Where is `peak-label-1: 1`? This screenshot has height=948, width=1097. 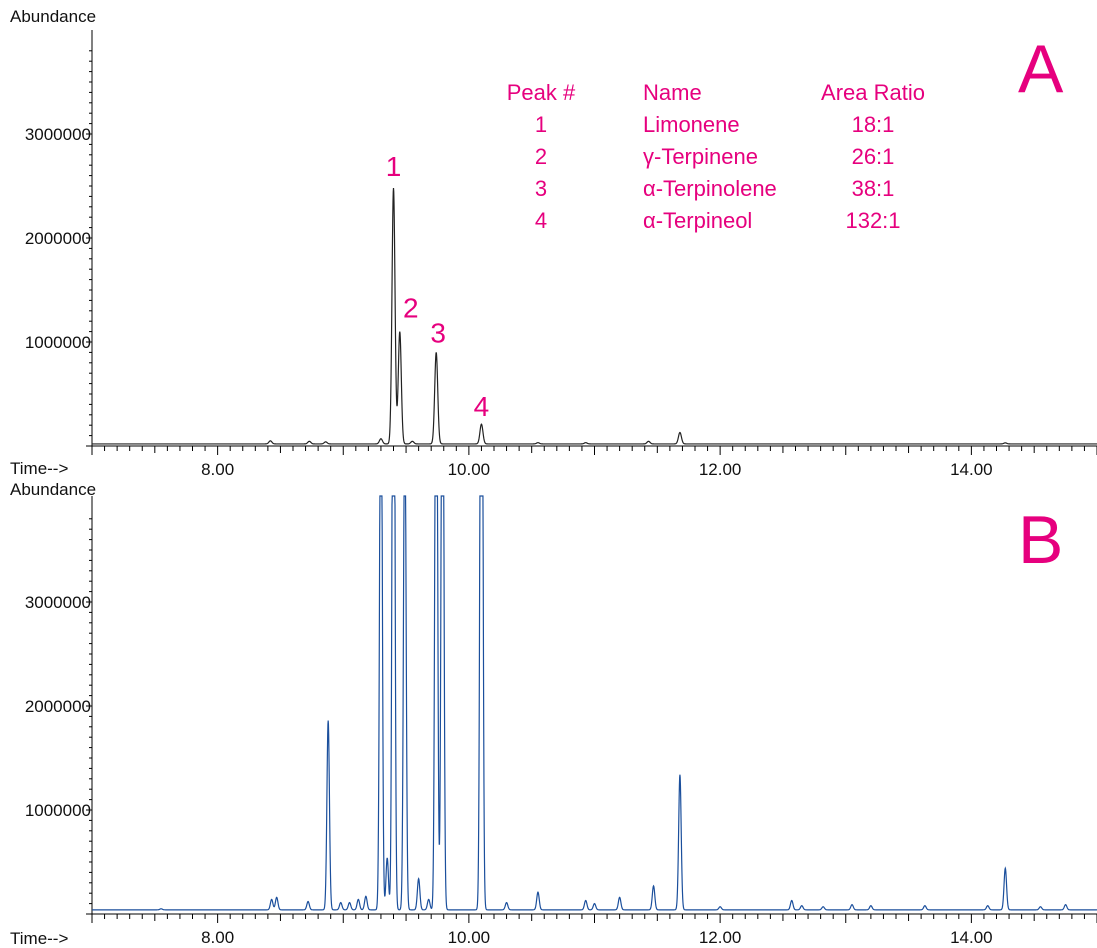 peak-label-1: 1 is located at coordinates (394, 166).